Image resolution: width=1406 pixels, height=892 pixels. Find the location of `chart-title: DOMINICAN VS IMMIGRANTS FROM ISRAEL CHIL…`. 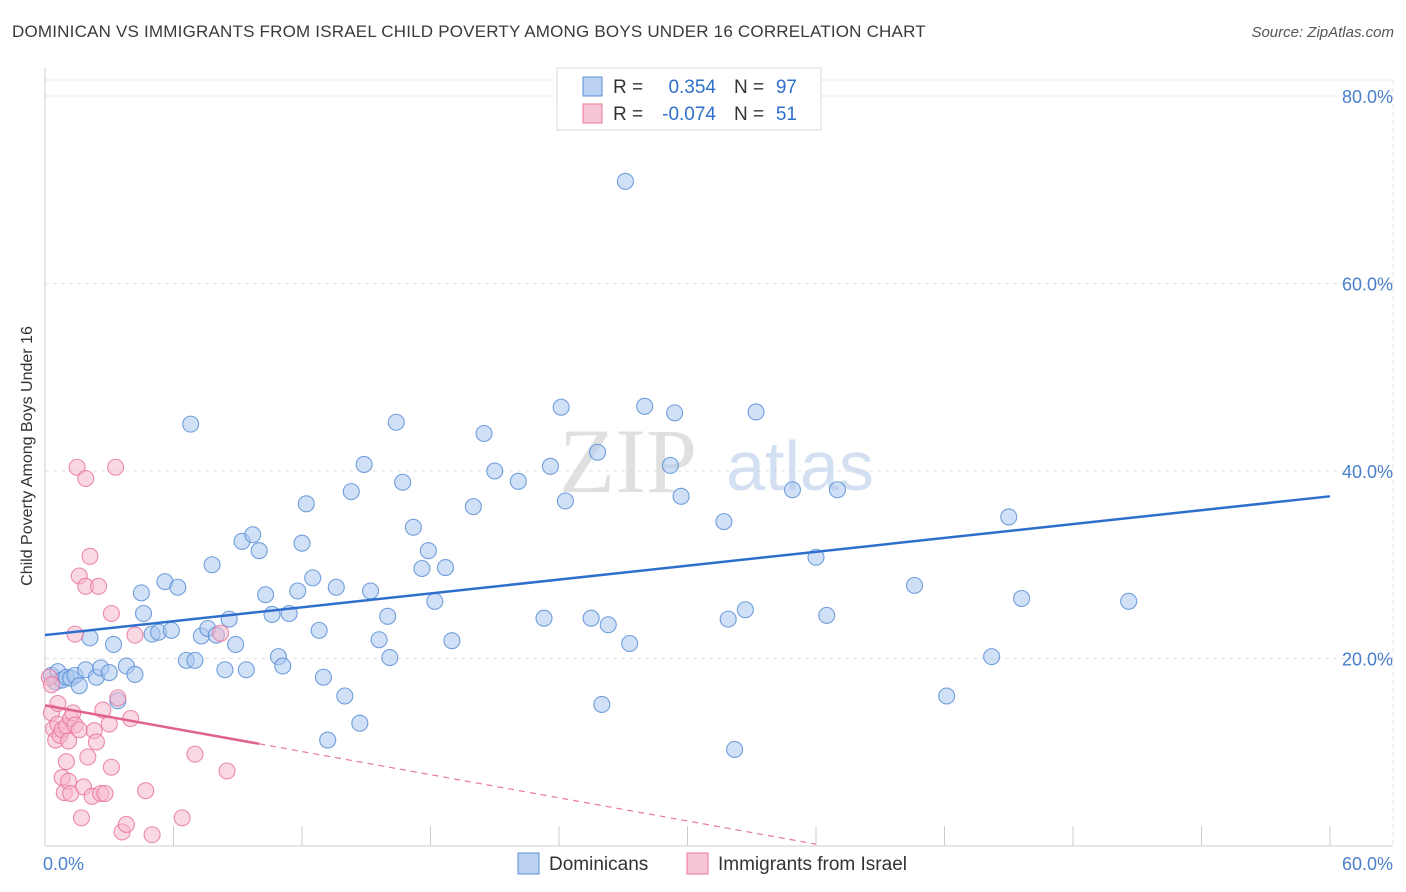

chart-title: DOMINICAN VS IMMIGRANTS FROM ISRAEL CHIL… is located at coordinates (469, 31).